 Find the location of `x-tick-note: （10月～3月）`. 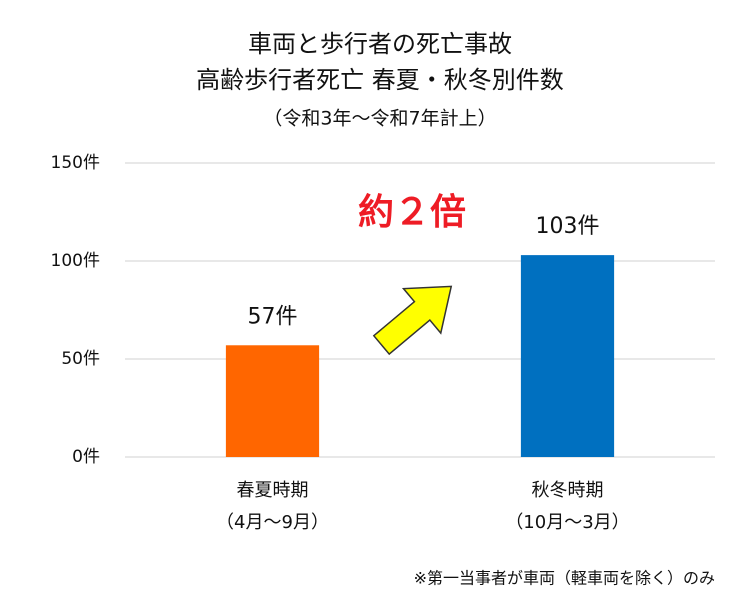

x-tick-note: （10月～3月） is located at coordinates (567, 522).